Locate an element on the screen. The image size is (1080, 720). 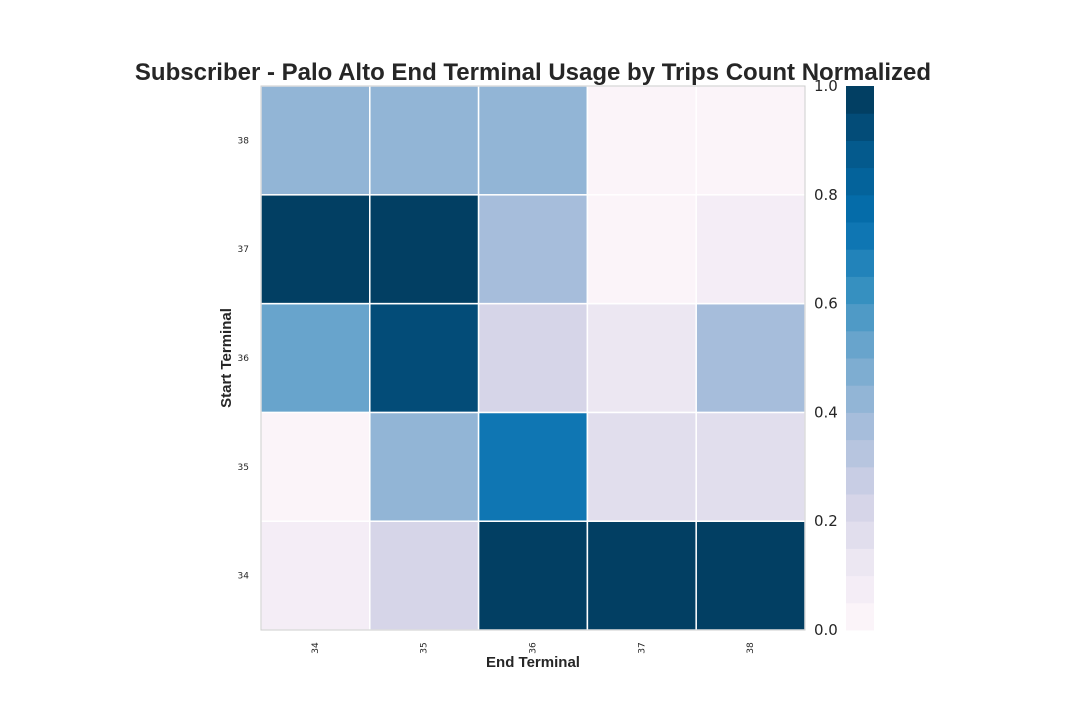
colorbar-tick-label: 1.0 is located at coordinates (826, 86).